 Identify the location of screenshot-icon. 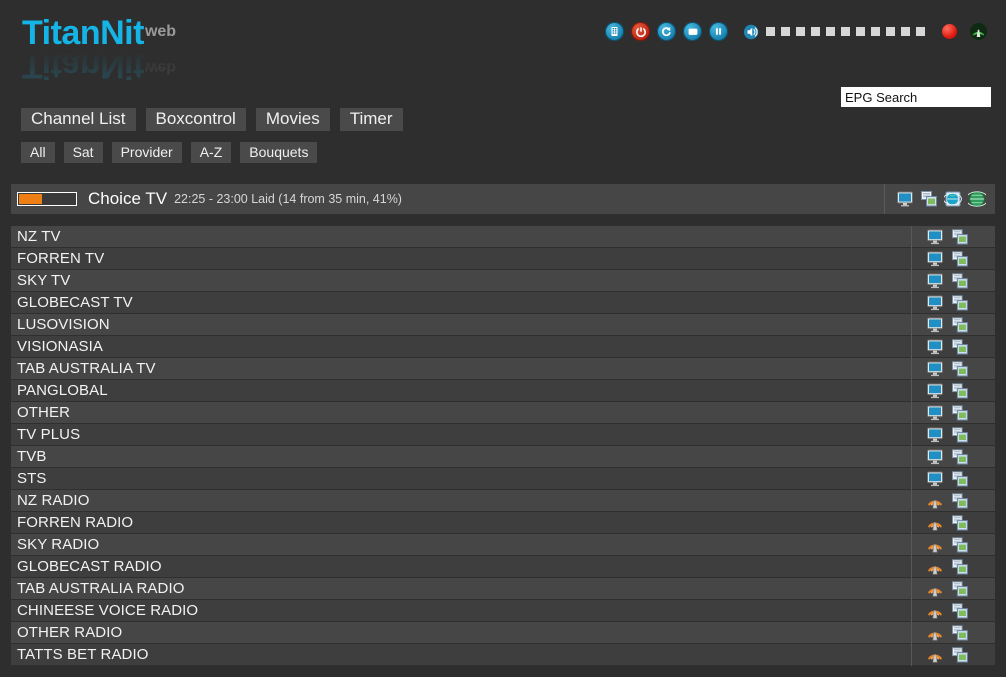
(692, 31).